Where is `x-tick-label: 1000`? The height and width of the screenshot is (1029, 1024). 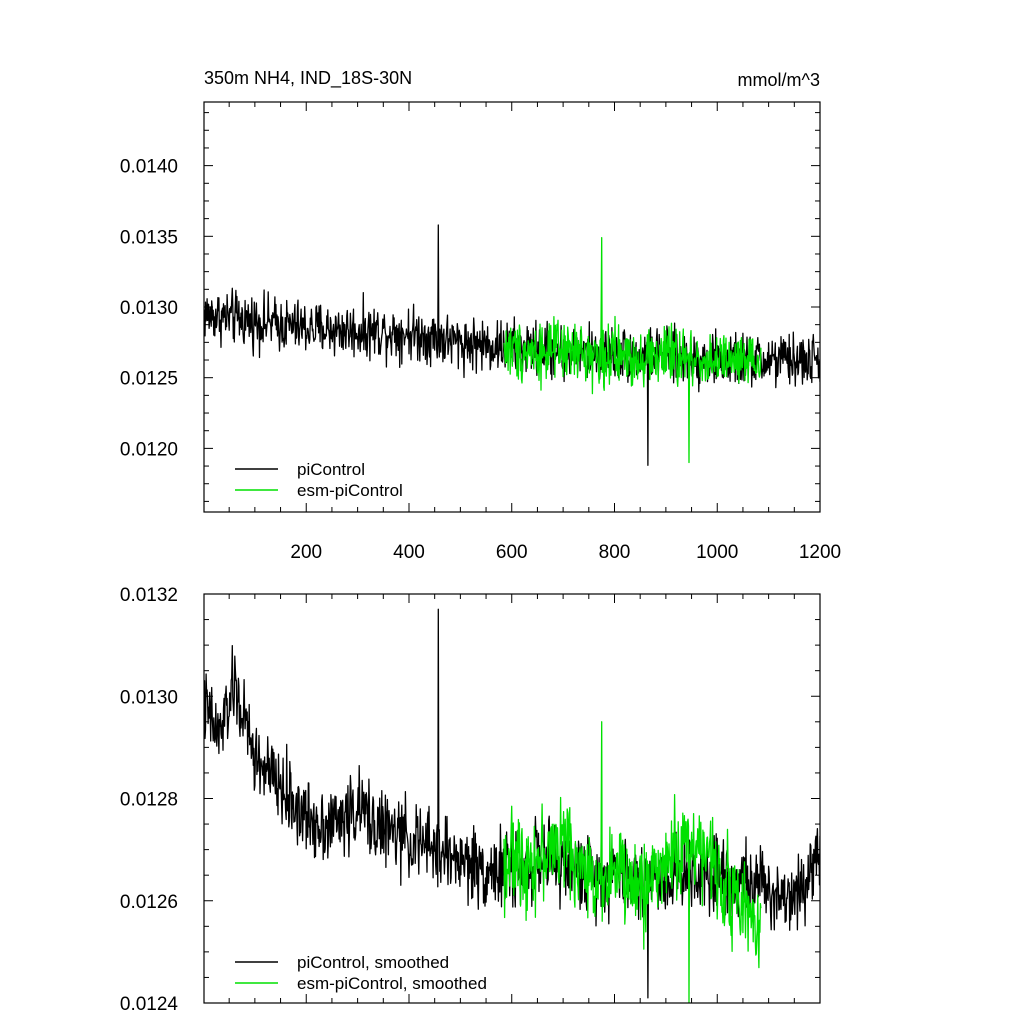
x-tick-label: 1000 is located at coordinates (717, 552).